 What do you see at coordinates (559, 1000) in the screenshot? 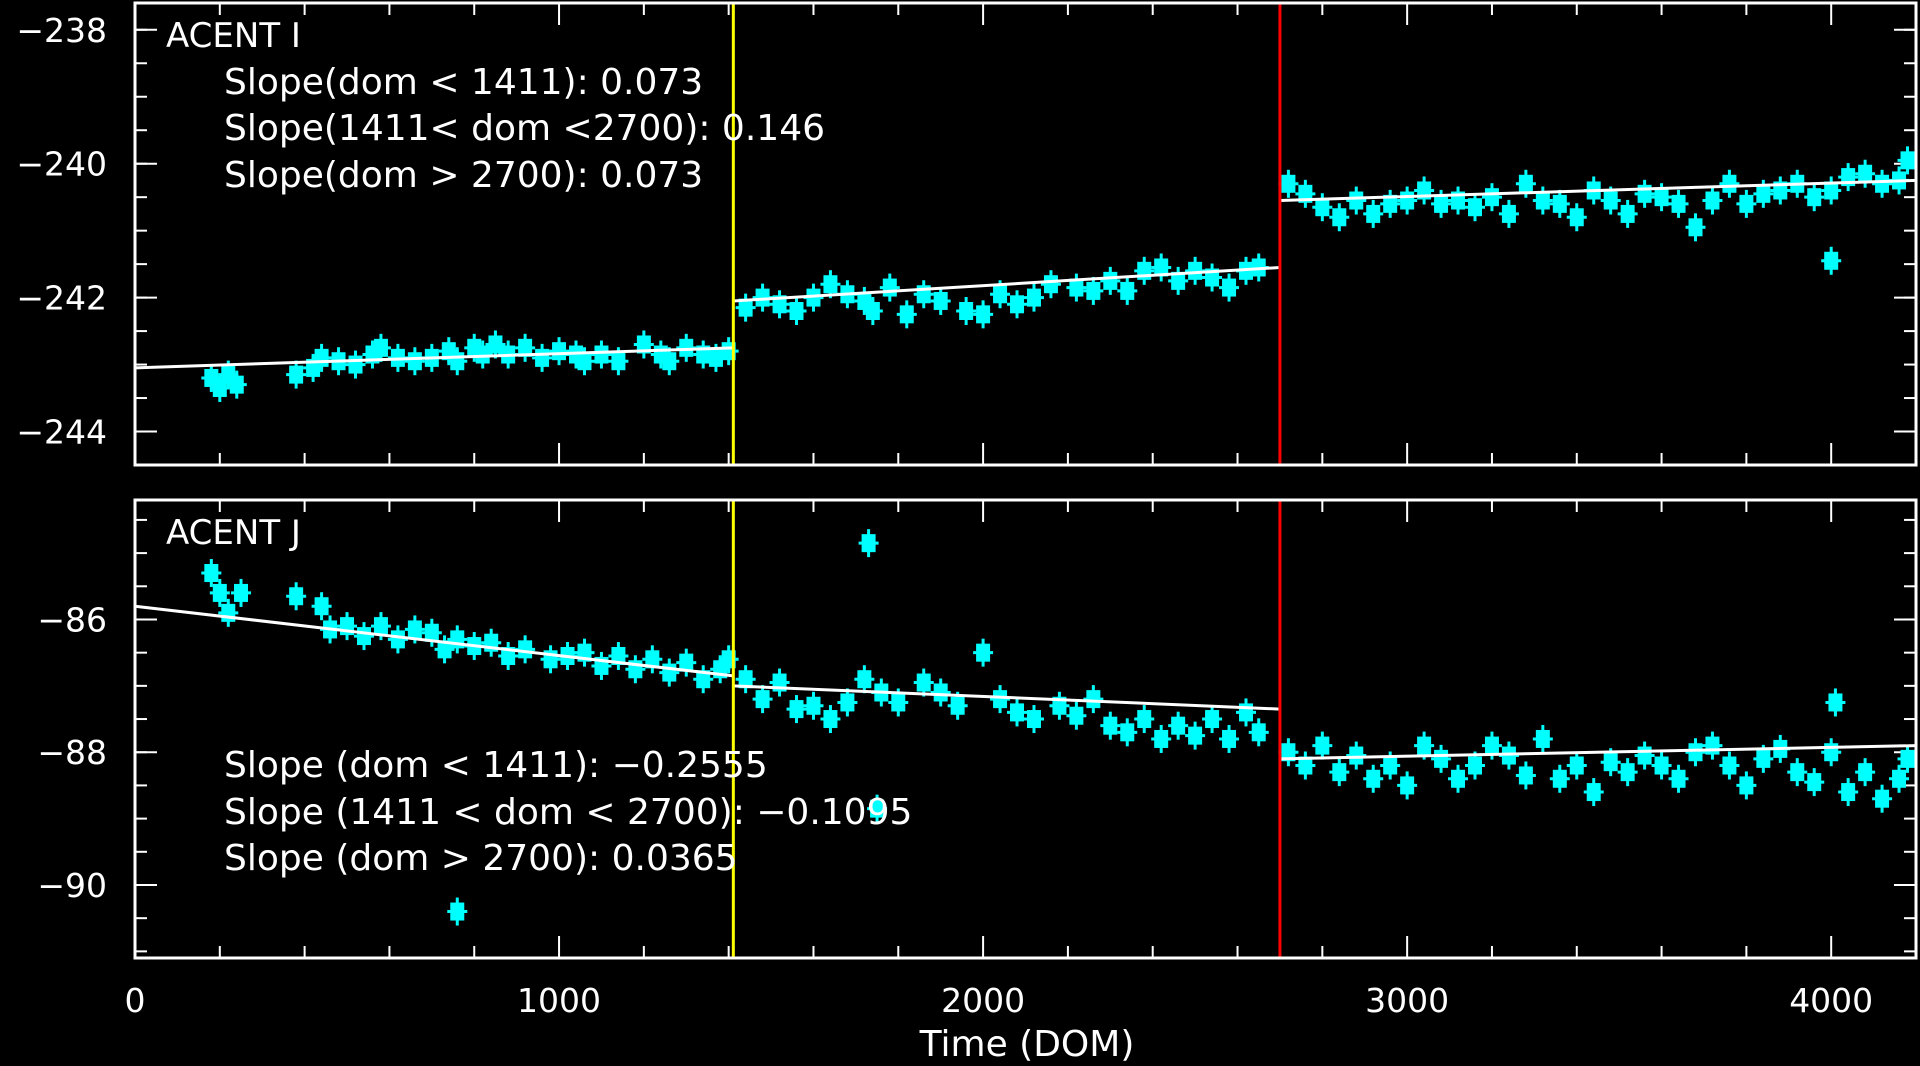
I see `x-tick-label: 1000` at bounding box center [559, 1000].